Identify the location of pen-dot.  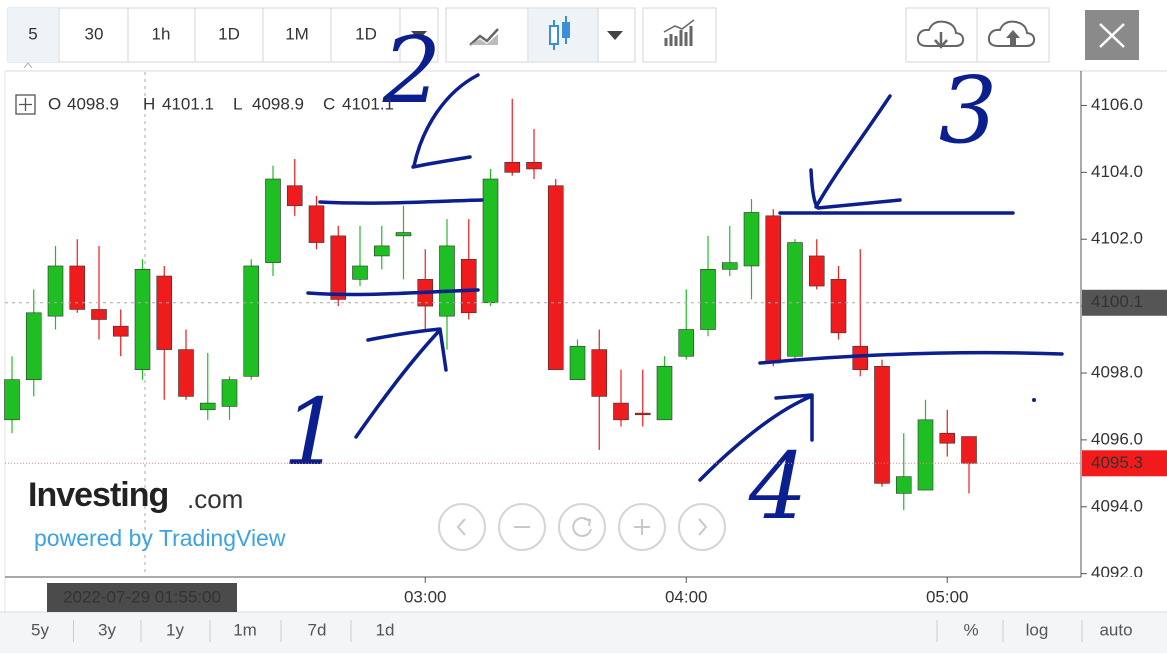
(1034, 400).